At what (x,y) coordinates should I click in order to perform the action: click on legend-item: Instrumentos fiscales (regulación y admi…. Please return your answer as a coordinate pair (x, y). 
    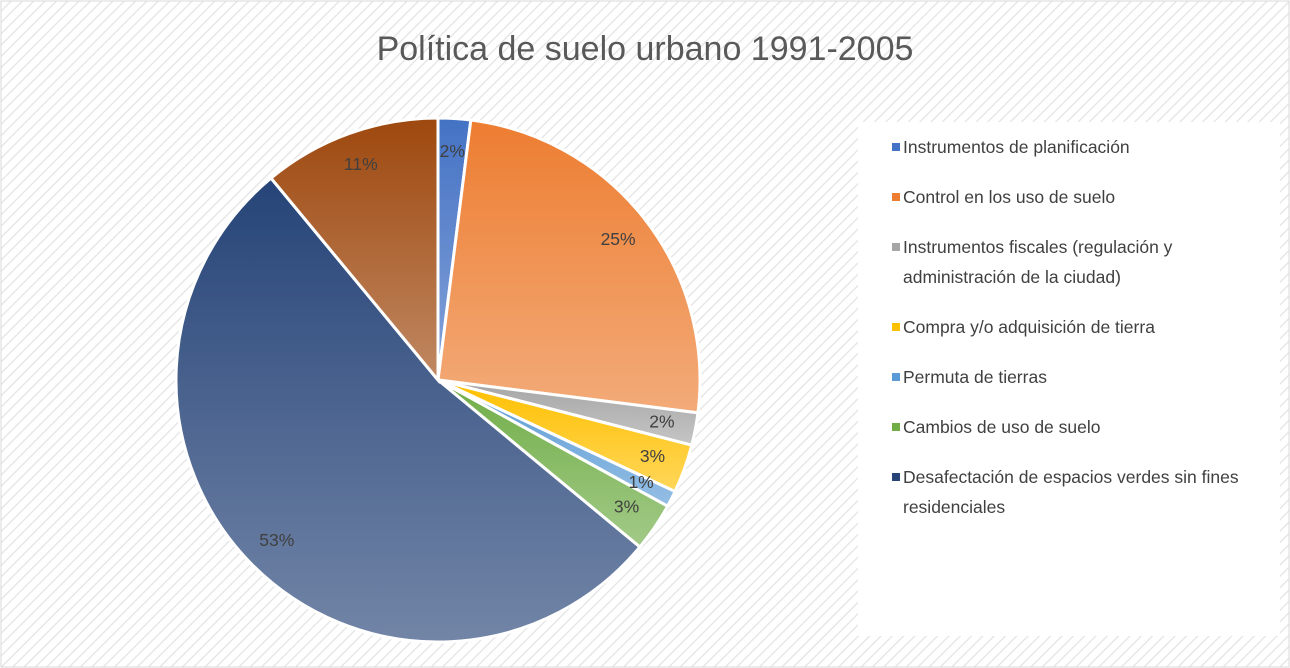
    Looking at the image, I should click on (1076, 262).